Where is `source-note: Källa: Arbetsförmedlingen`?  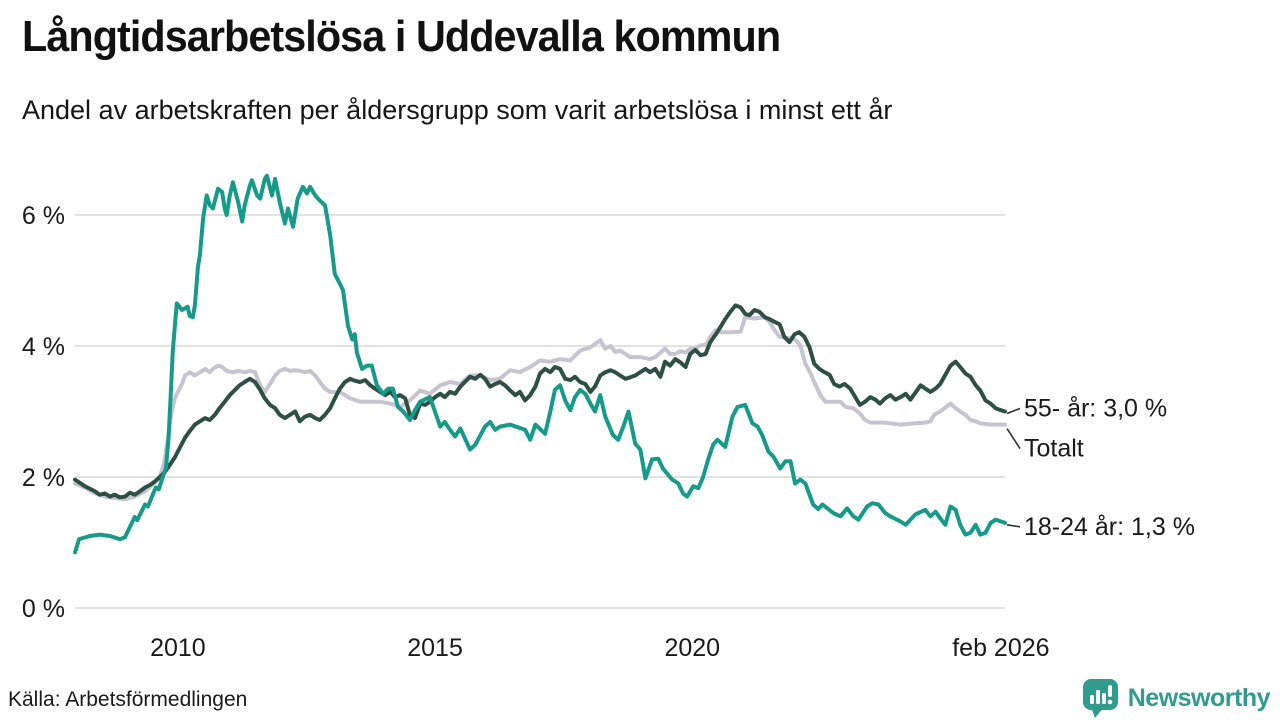 source-note: Källa: Arbetsförmedlingen is located at coordinates (128, 699).